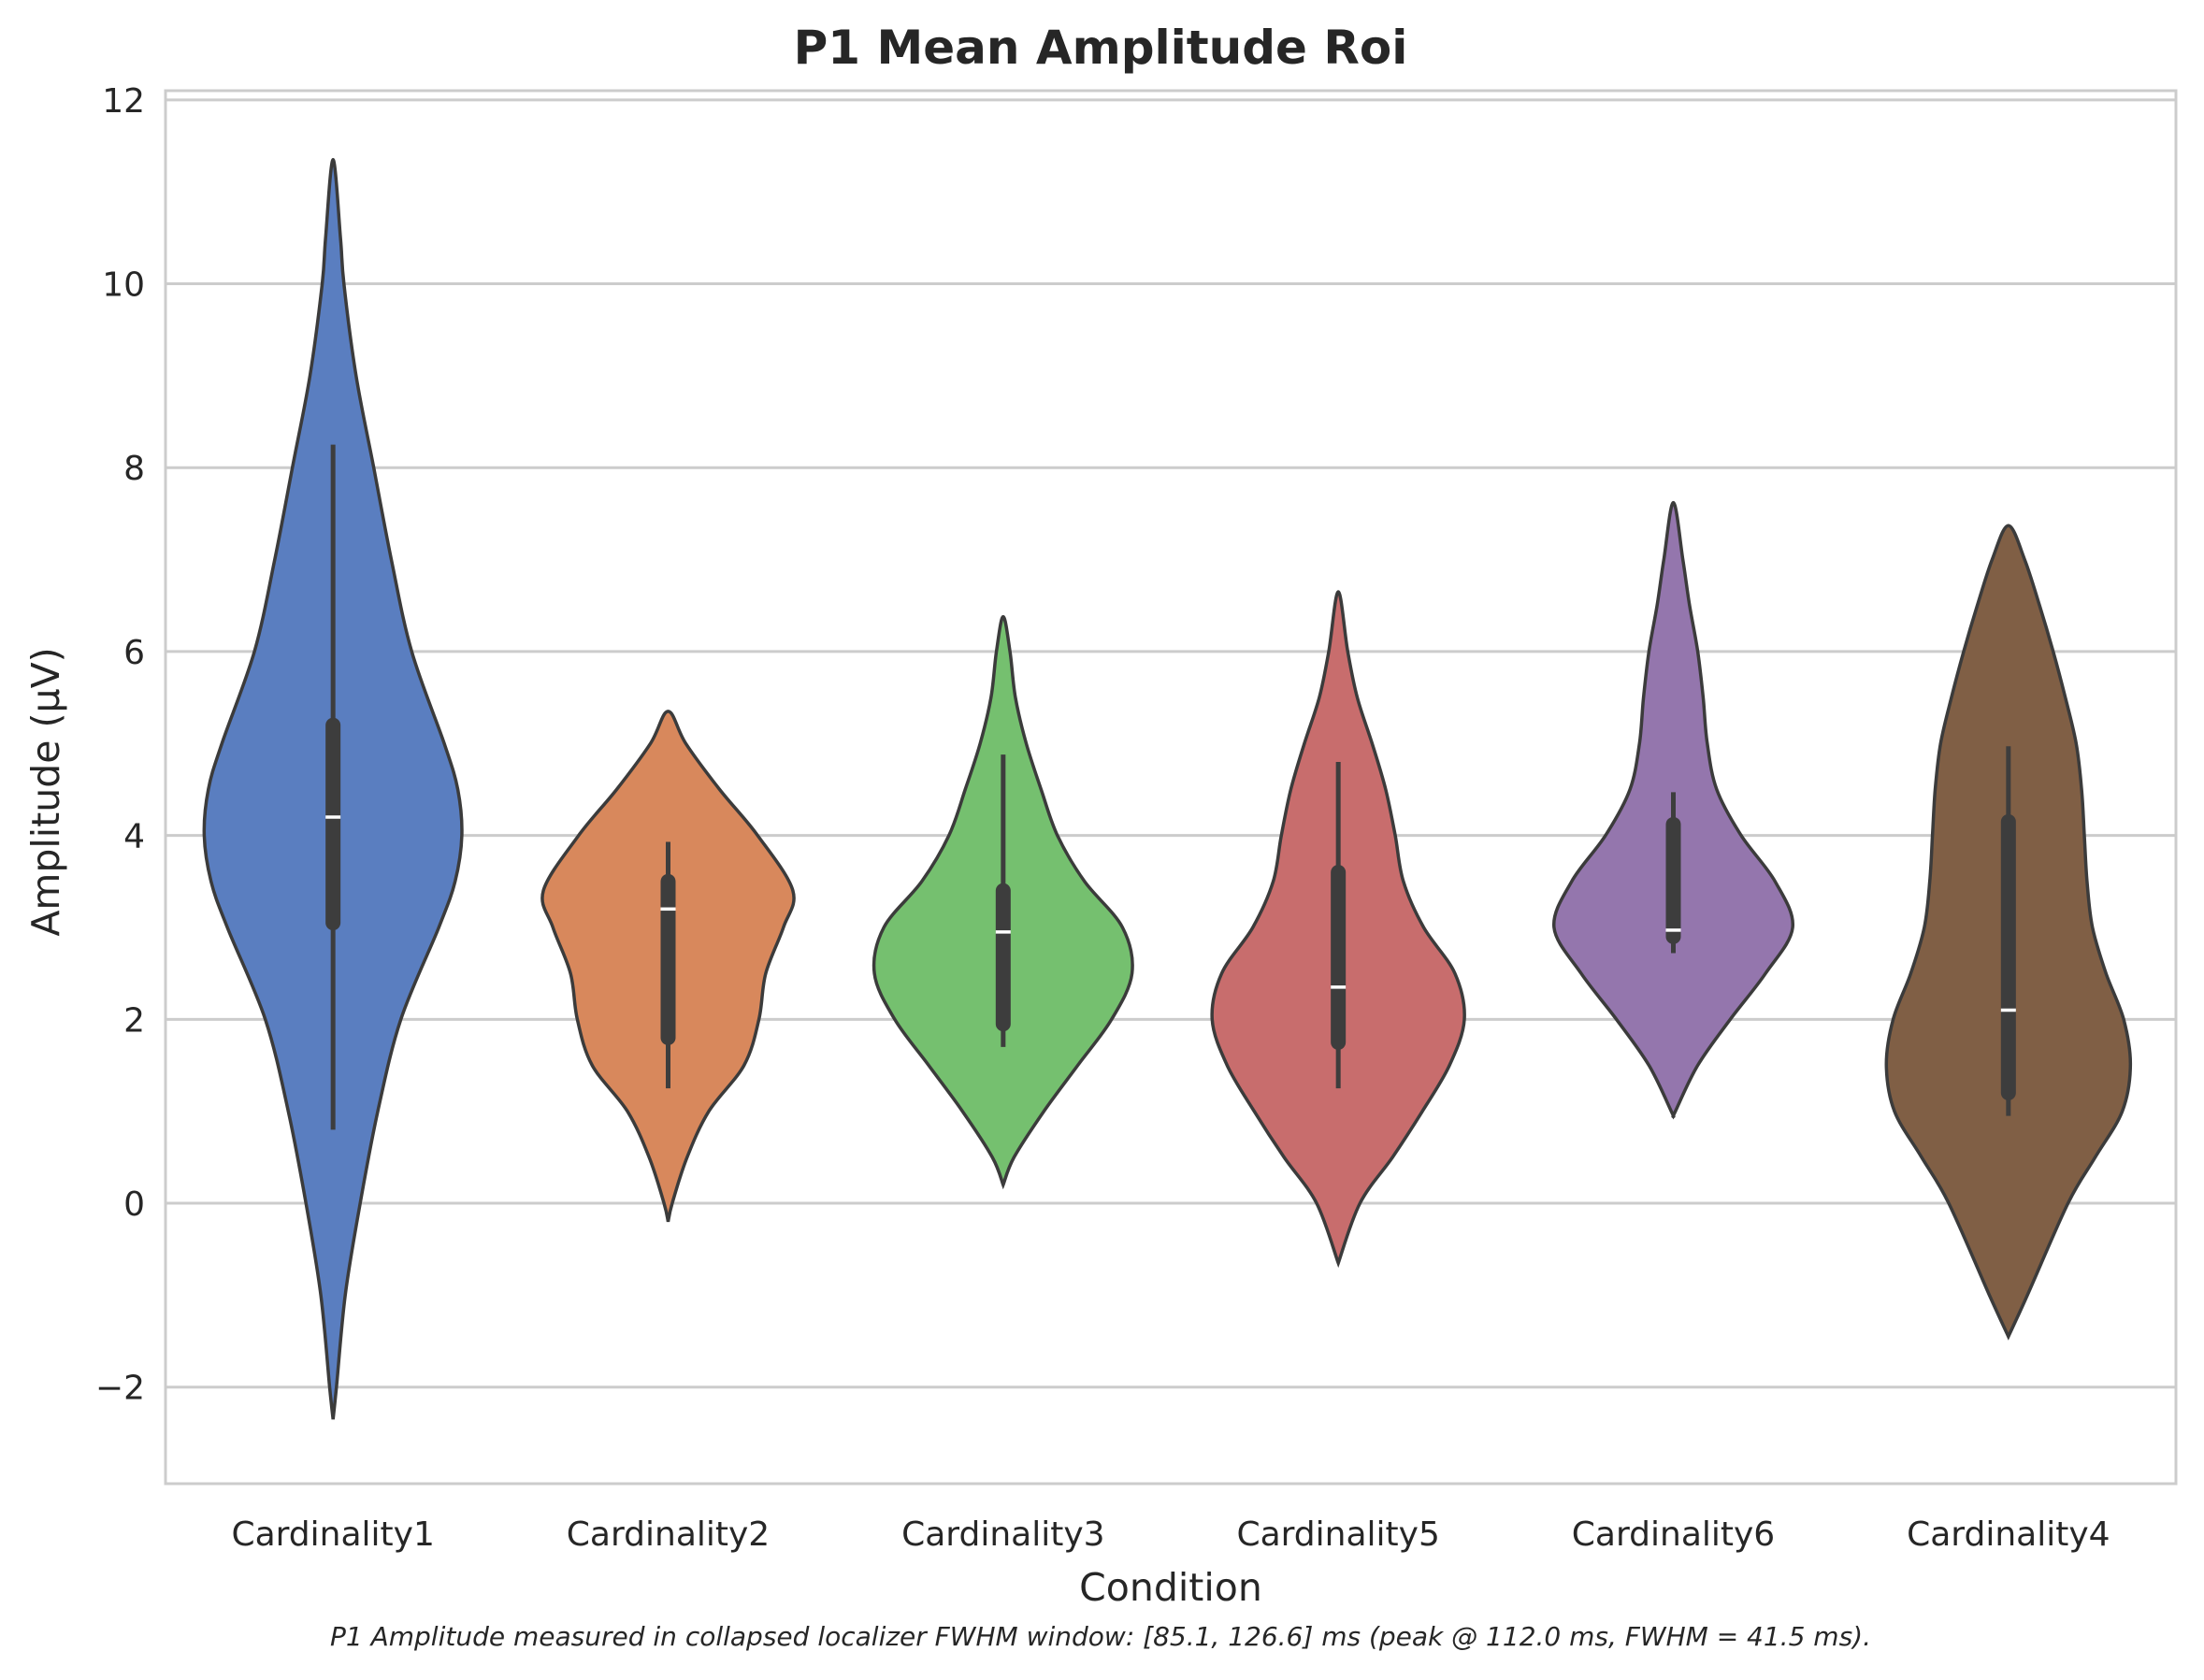  I want to click on violin-cardinality3, so click(1003, 902).